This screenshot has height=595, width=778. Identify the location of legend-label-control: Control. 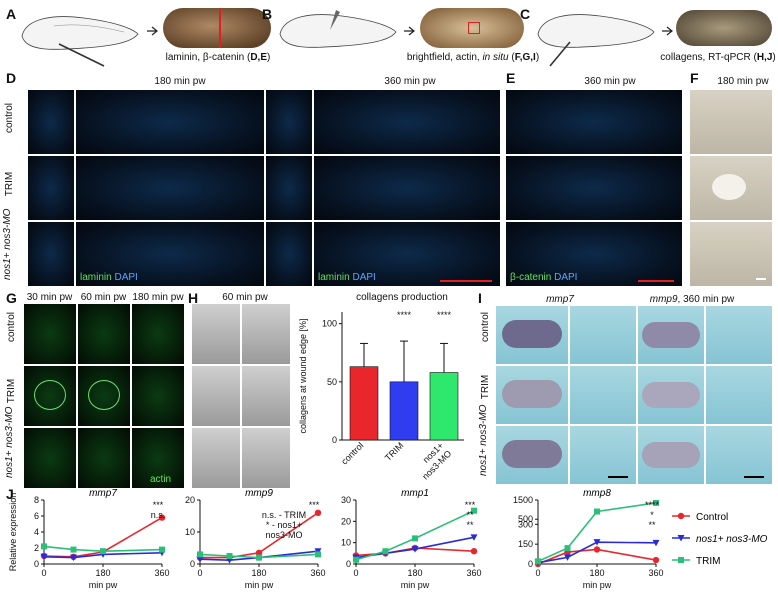
(712, 517).